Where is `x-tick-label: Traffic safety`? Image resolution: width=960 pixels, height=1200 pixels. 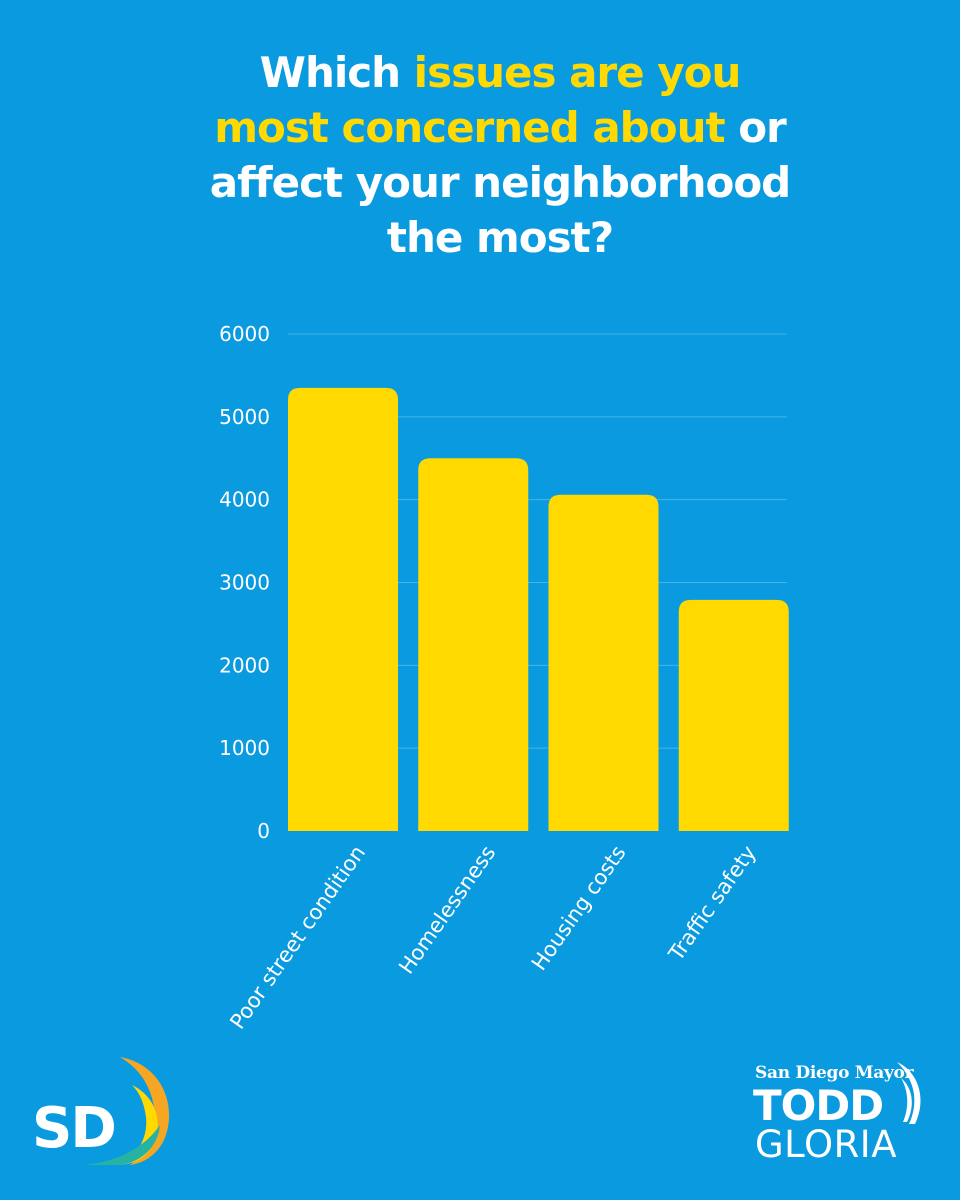
x-tick-label: Traffic safety is located at coordinates (711, 903).